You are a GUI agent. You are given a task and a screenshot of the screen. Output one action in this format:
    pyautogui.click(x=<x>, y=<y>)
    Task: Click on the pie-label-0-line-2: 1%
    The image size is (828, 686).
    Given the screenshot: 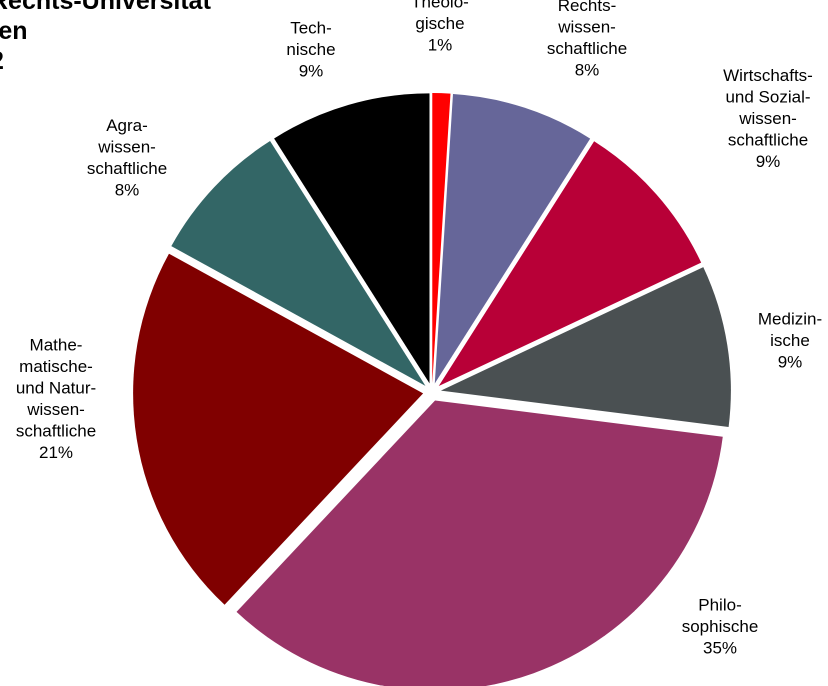 What is the action you would take?
    pyautogui.click(x=440, y=45)
    